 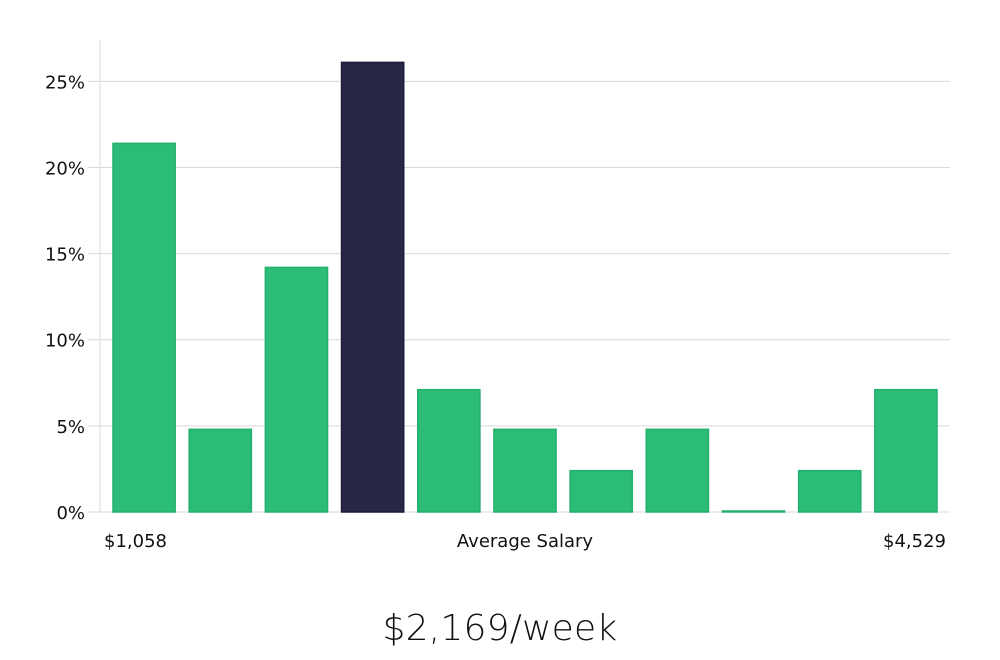 What do you see at coordinates (65, 168) in the screenshot?
I see `y-tick-label: 20%` at bounding box center [65, 168].